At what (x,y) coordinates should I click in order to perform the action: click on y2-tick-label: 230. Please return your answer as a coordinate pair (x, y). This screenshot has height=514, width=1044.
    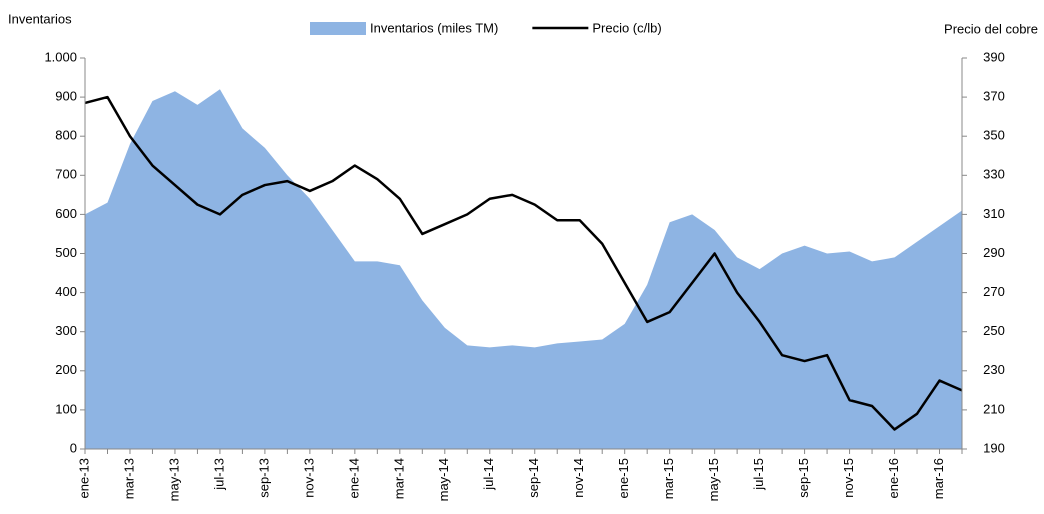
    Looking at the image, I should click on (994, 369).